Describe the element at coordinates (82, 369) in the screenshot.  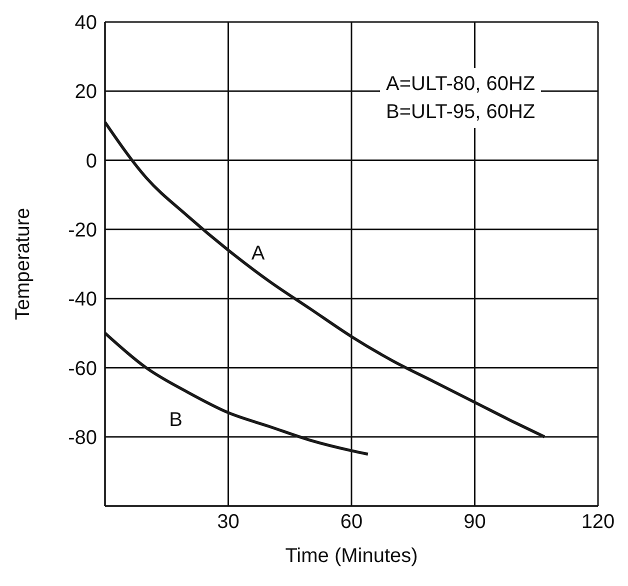
I see `y-tick-label: -60` at that location.